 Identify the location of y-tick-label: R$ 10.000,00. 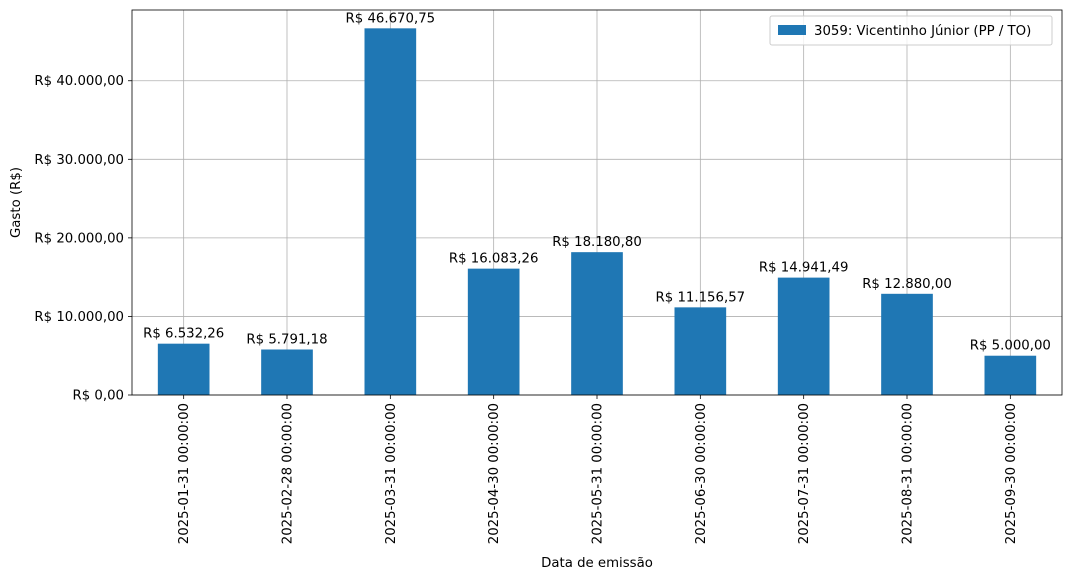
(79, 317).